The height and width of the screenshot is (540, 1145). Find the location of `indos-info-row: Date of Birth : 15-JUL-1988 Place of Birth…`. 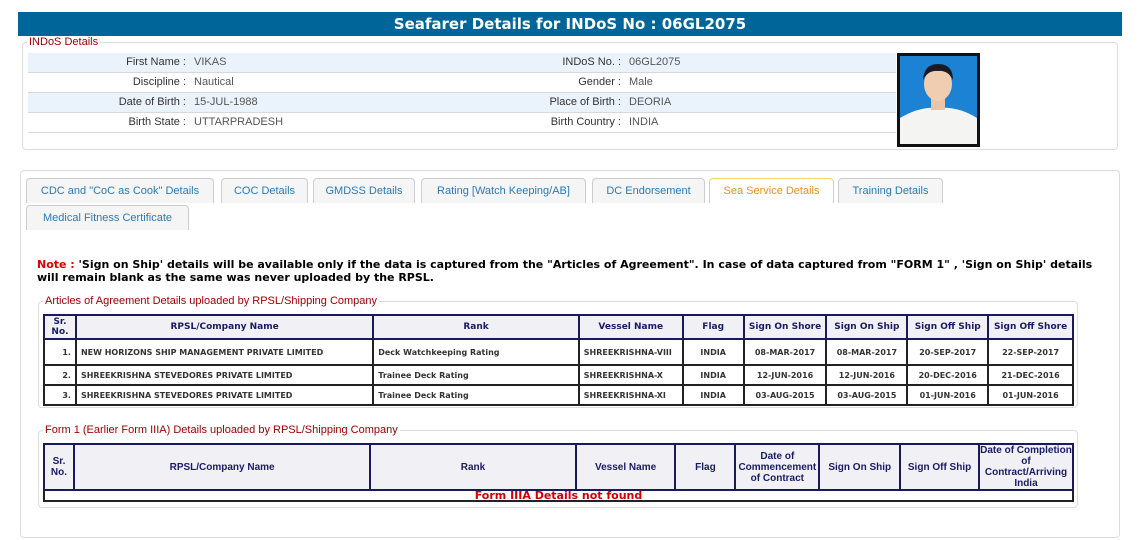

indos-info-row: Date of Birth : 15-JUL-1988 Place of Birth… is located at coordinates (462, 103).